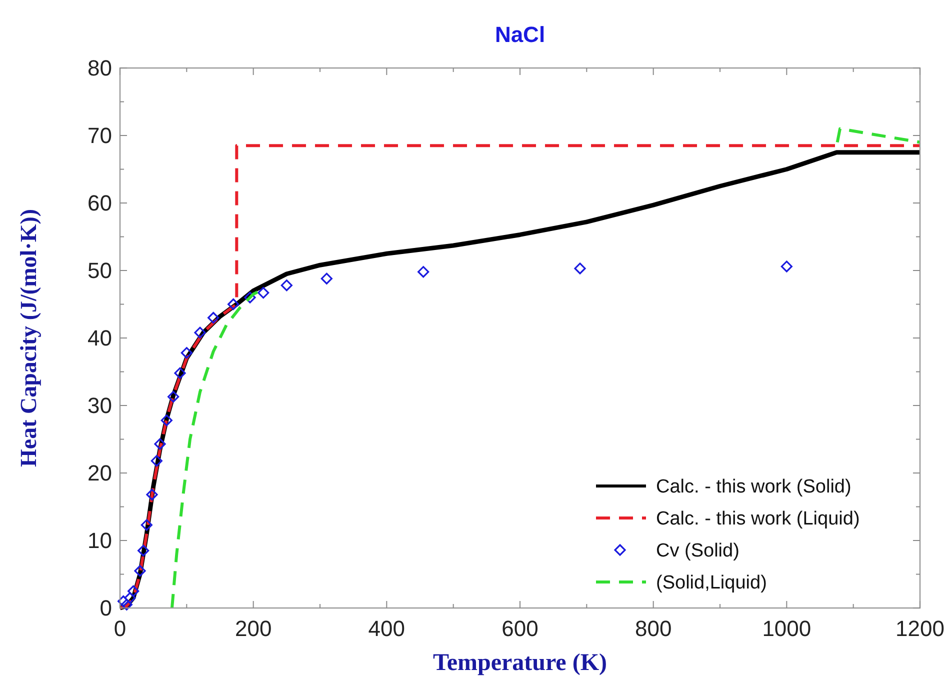  What do you see at coordinates (520, 663) in the screenshot?
I see `x-axis-title: Temperature (K)` at bounding box center [520, 663].